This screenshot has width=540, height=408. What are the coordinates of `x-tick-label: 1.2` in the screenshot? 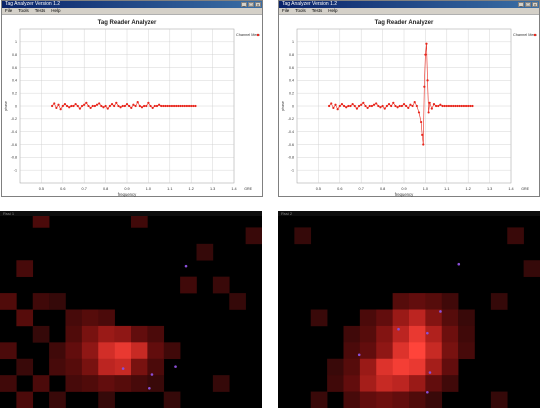 It's located at (468, 189).